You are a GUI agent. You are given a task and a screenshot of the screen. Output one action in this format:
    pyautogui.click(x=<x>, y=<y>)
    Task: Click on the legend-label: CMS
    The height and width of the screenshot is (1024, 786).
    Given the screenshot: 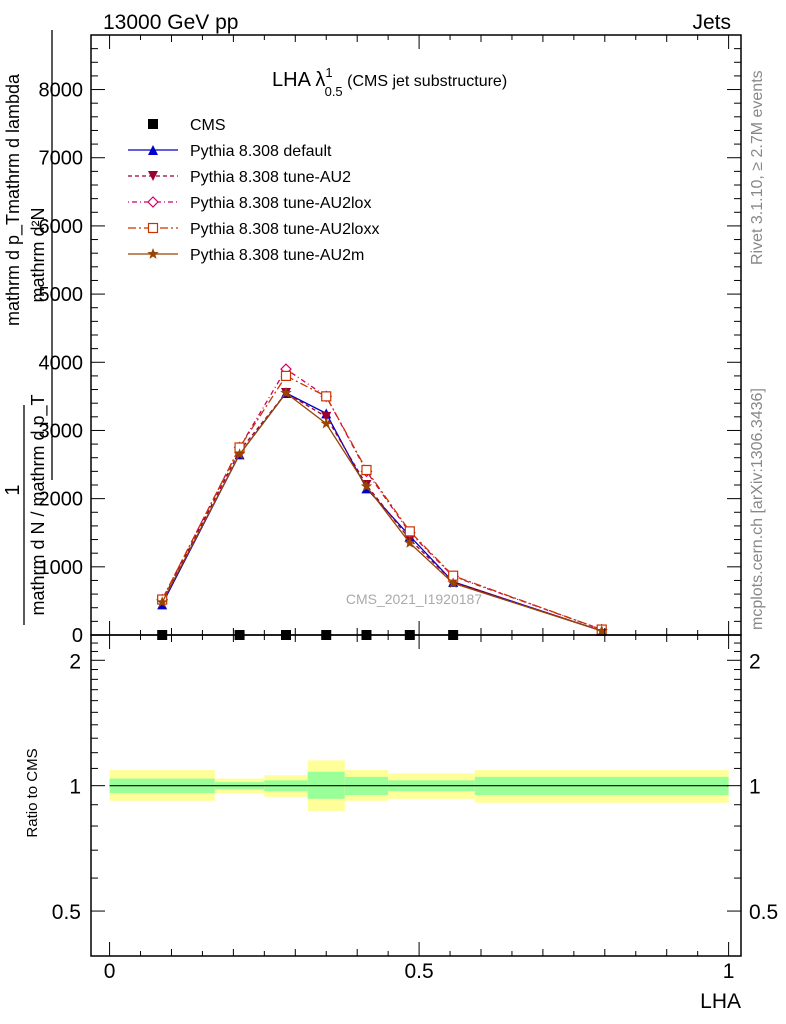 What is the action you would take?
    pyautogui.click(x=208, y=125)
    